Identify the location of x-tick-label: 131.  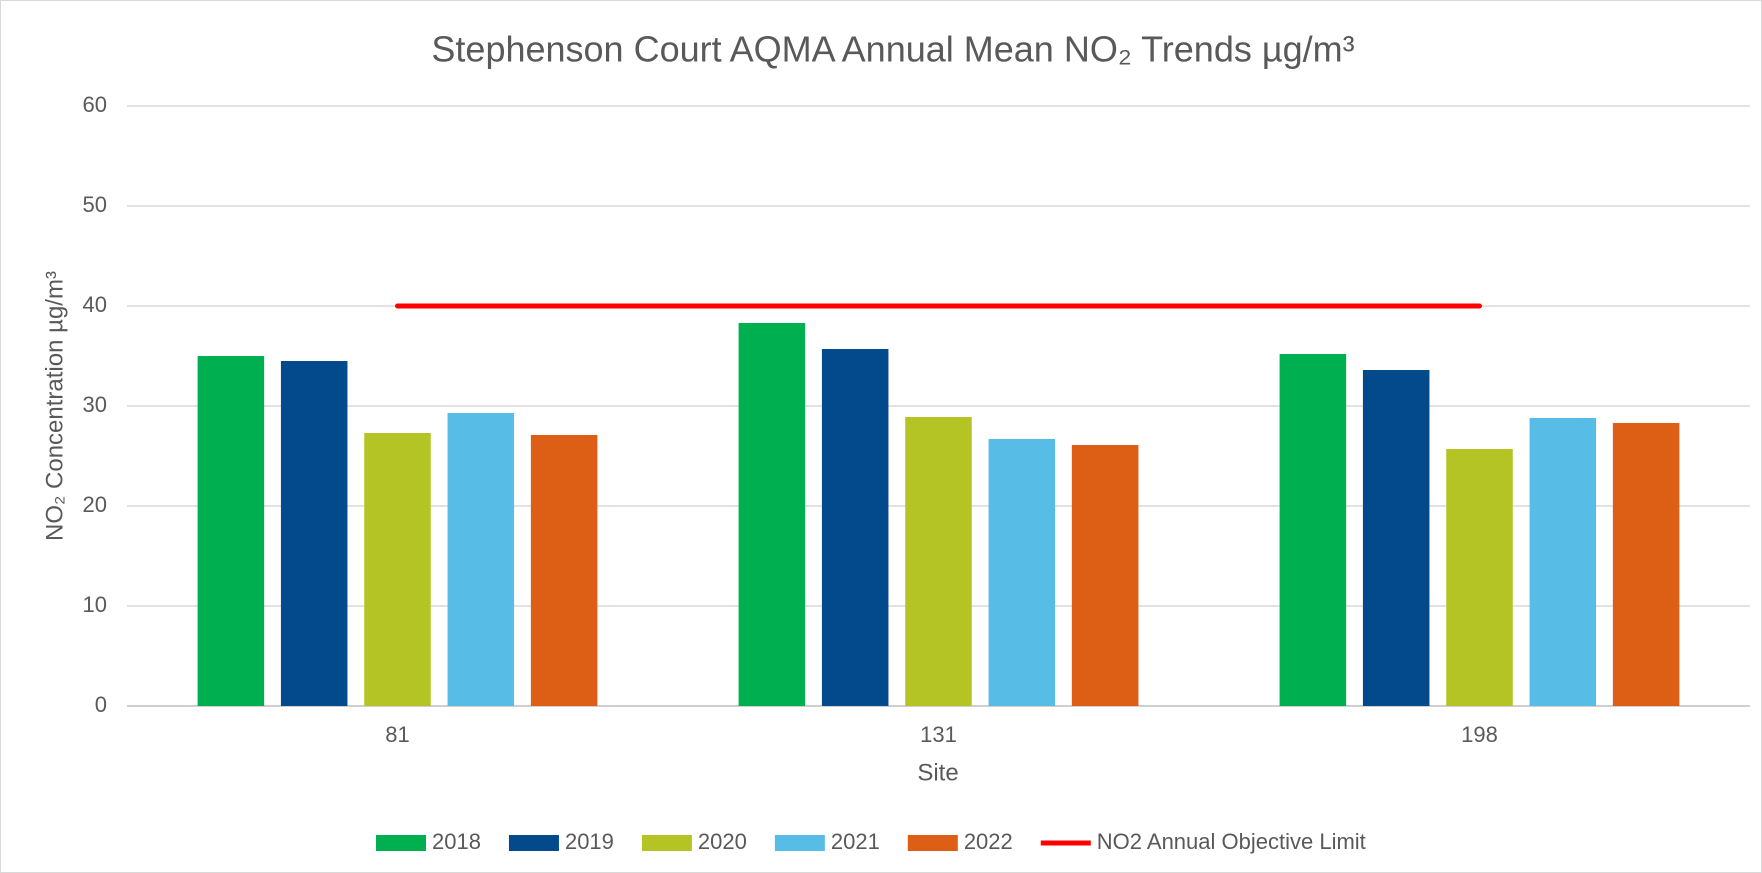
(938, 734).